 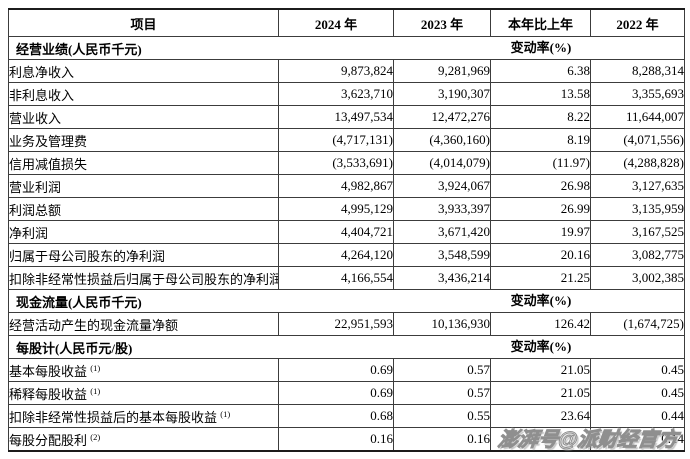 I want to click on cell-item: 利息净收入, so click(x=143, y=71).